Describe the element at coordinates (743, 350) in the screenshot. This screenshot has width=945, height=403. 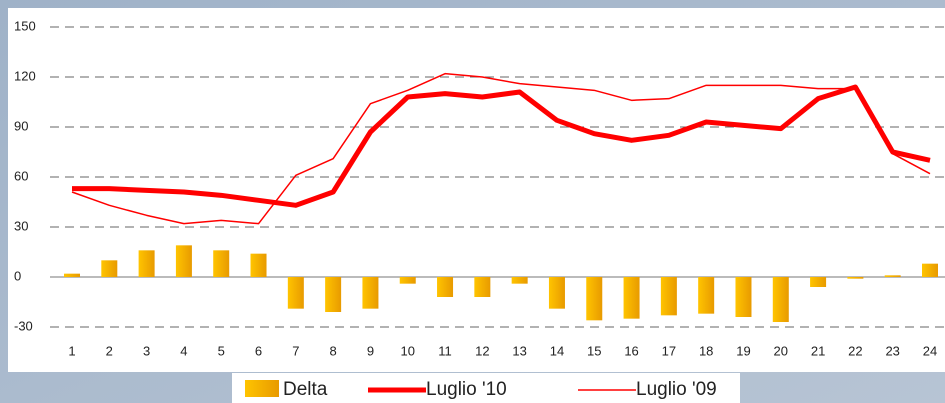
I see `x-tick-label: 19` at that location.